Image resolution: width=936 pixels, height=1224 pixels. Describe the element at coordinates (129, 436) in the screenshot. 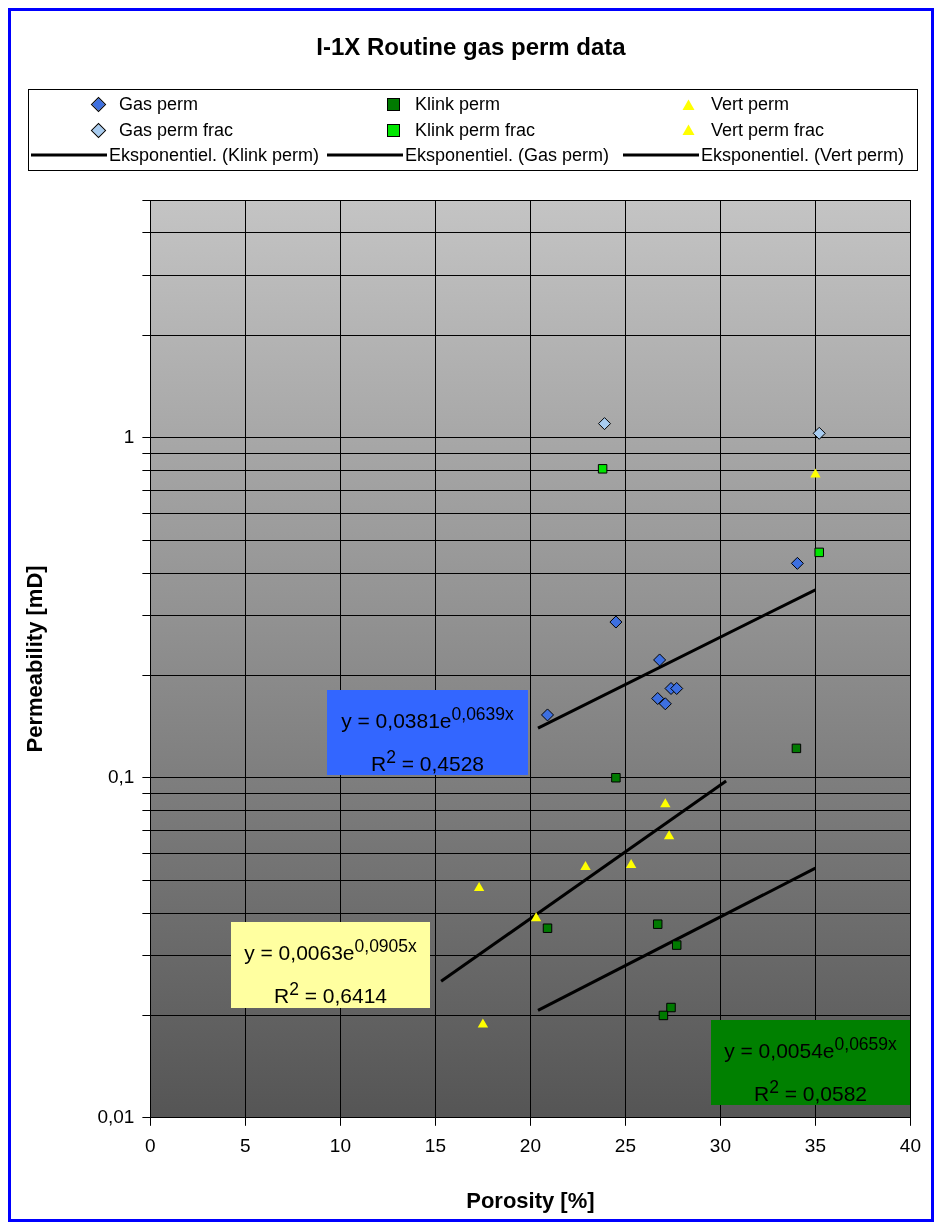

I see `y-tick-label: 1` at that location.